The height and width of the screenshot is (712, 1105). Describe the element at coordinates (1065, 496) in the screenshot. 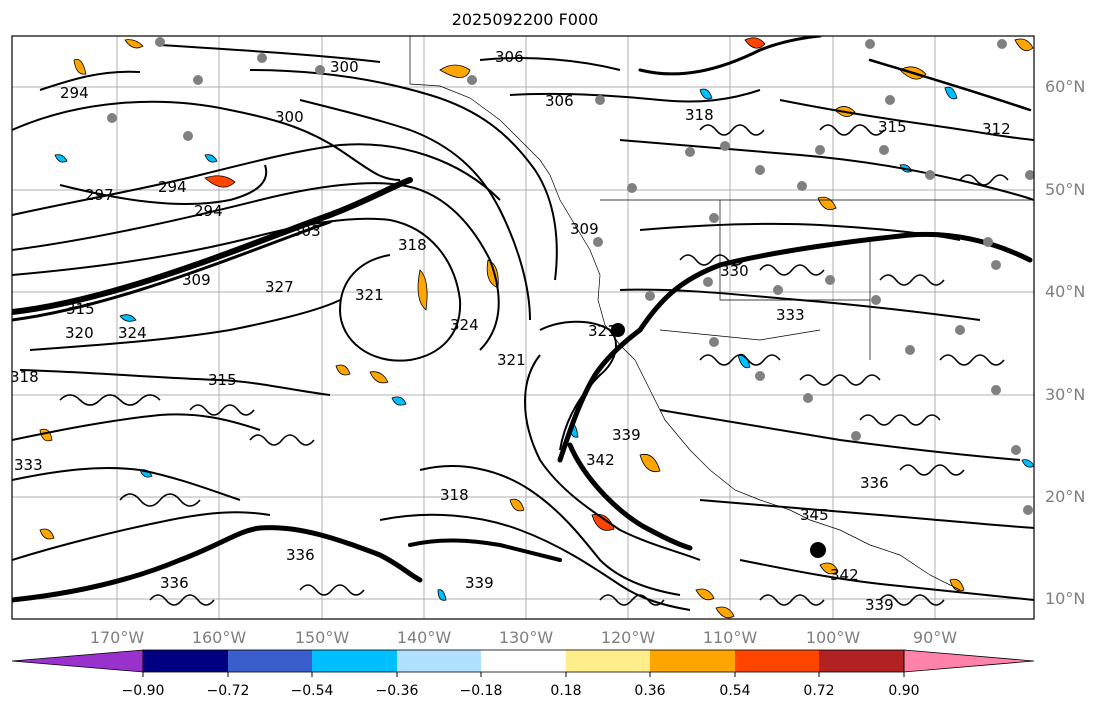

I see `lat-label-20n: 20°N` at that location.